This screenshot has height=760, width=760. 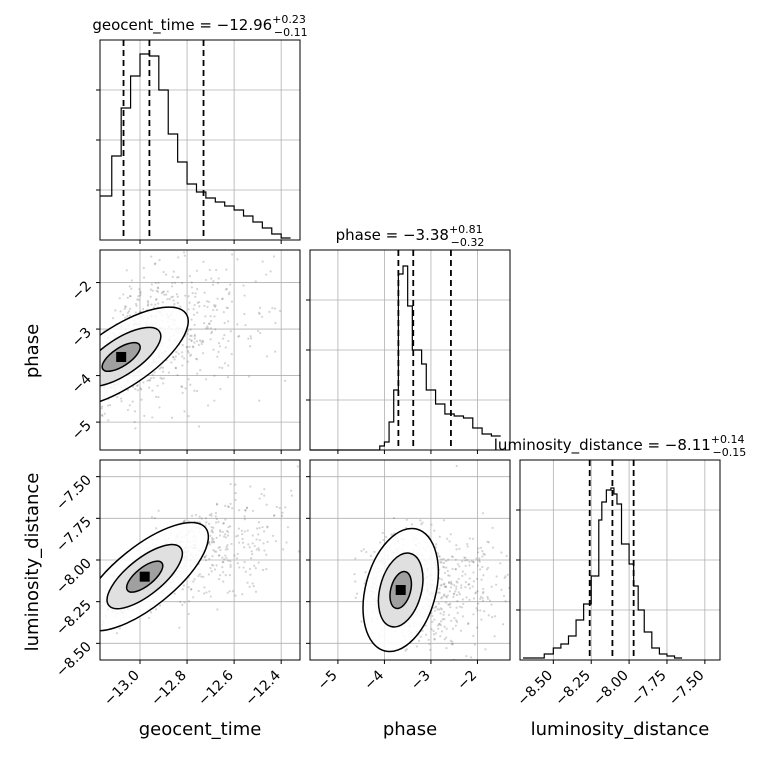 What do you see at coordinates (182, 25) in the screenshot?
I see `title-label: geocent_time = −12.96` at bounding box center [182, 25].